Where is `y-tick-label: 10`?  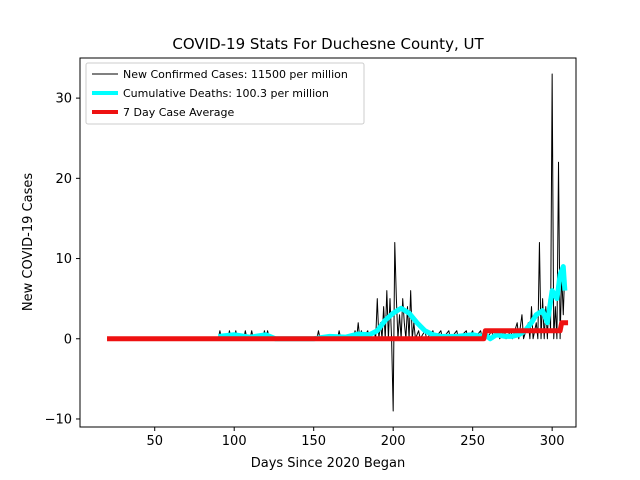
y-tick-label: 10 is located at coordinates (63, 259).